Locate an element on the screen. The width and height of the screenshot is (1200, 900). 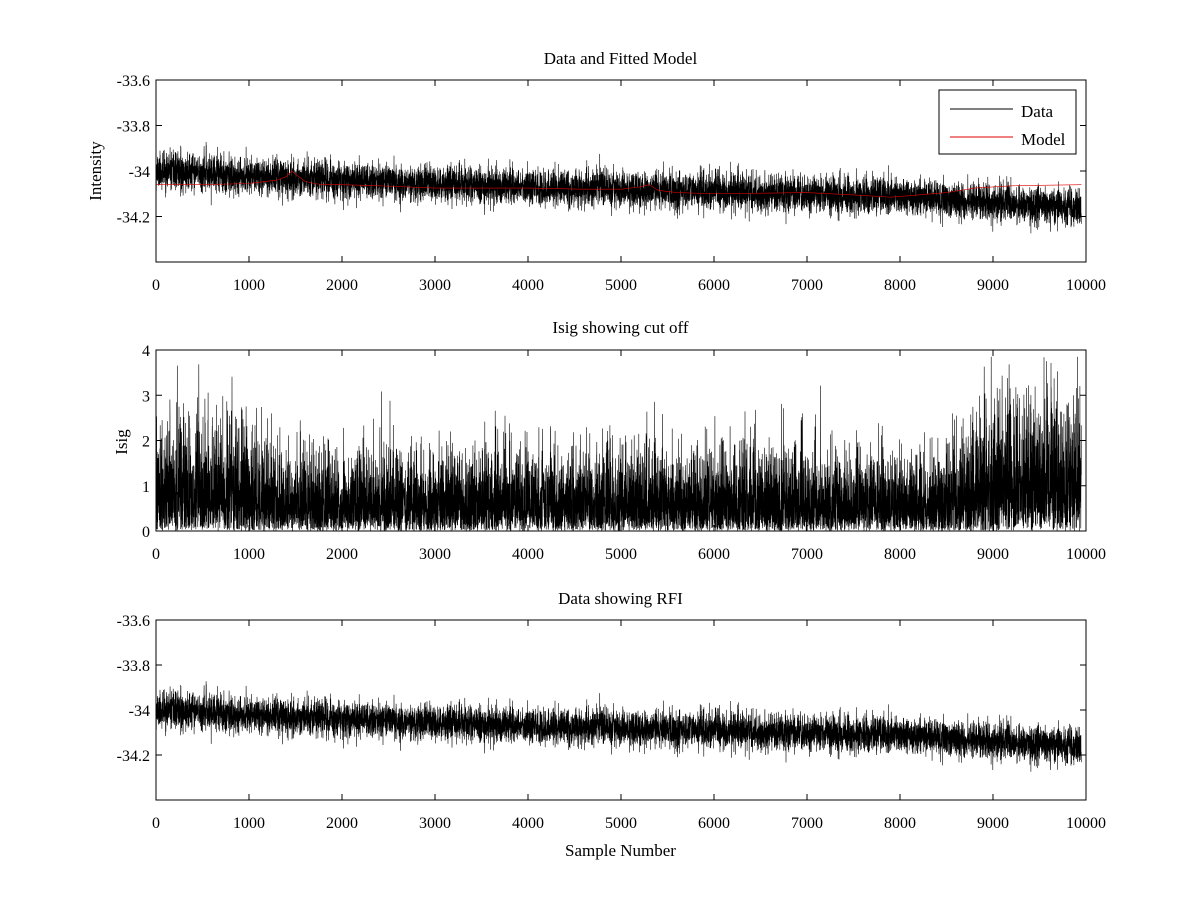
y-tick-label: 3 is located at coordinates (146, 396).